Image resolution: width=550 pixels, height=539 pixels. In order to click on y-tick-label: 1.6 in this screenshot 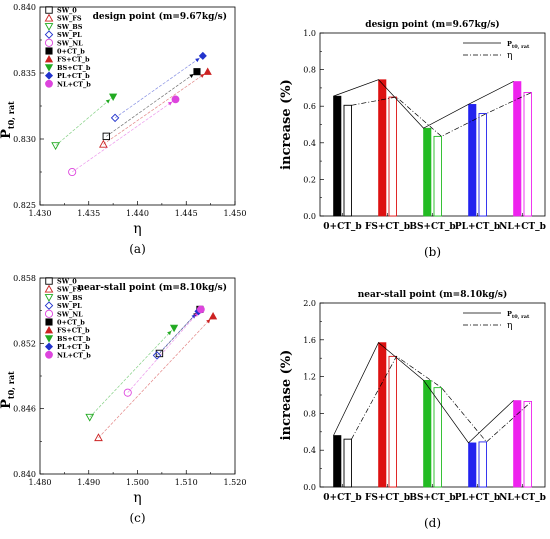, I will do `click(309, 340)`.